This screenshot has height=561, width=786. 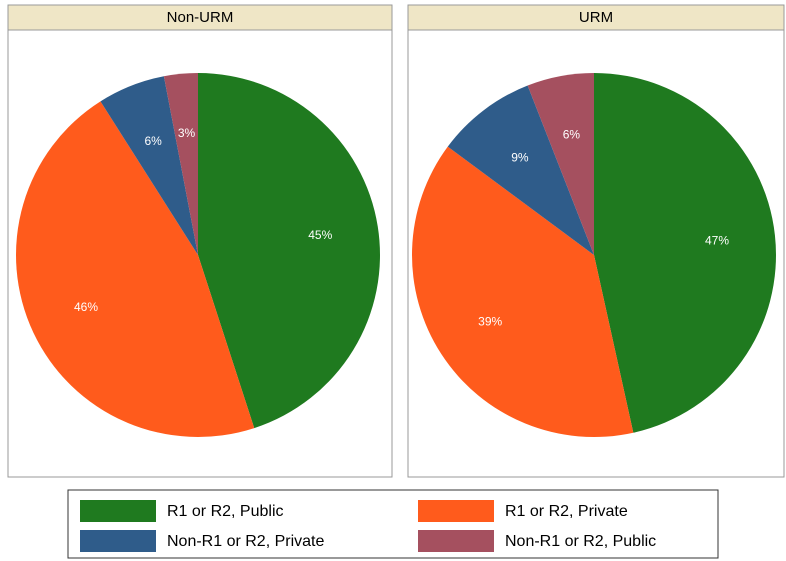 What do you see at coordinates (566, 511) in the screenshot?
I see `legend-label: R1 or R2, Private` at bounding box center [566, 511].